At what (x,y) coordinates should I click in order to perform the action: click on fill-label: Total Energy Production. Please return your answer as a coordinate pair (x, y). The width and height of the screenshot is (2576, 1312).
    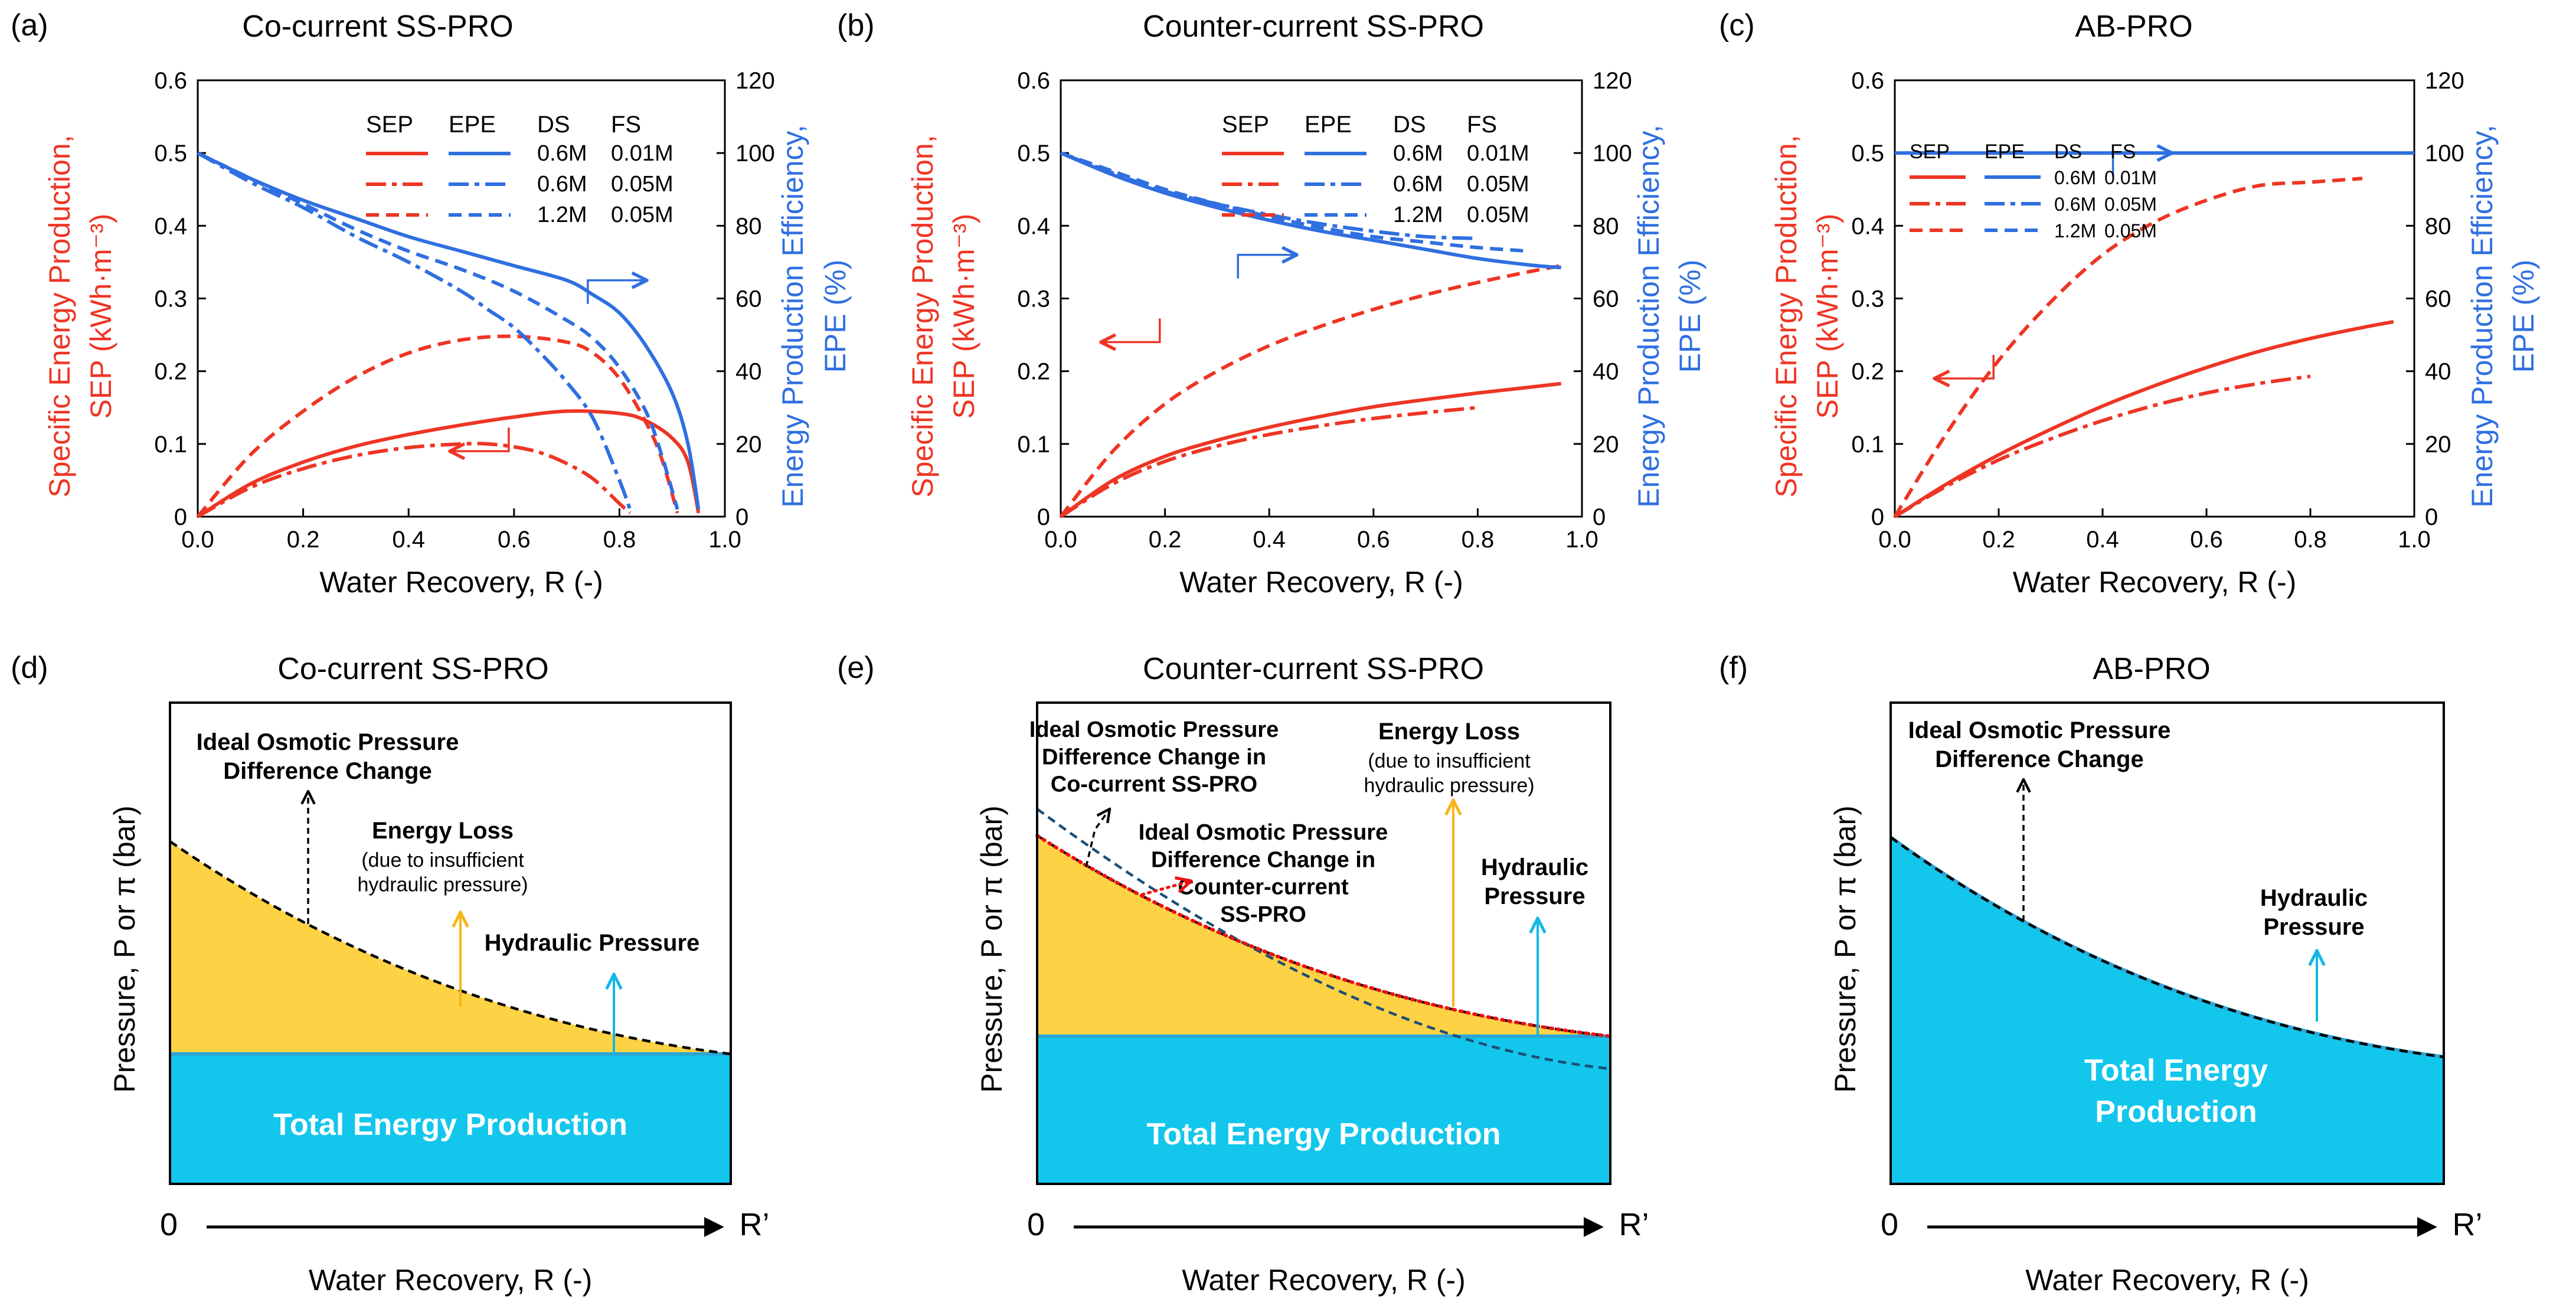
    Looking at the image, I should click on (450, 1125).